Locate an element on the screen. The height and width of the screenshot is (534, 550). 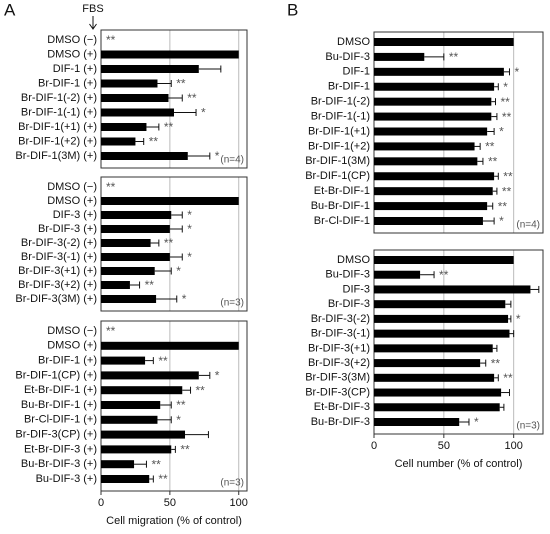
category-label: Br-DIF-3 is located at coordinates (349, 304).